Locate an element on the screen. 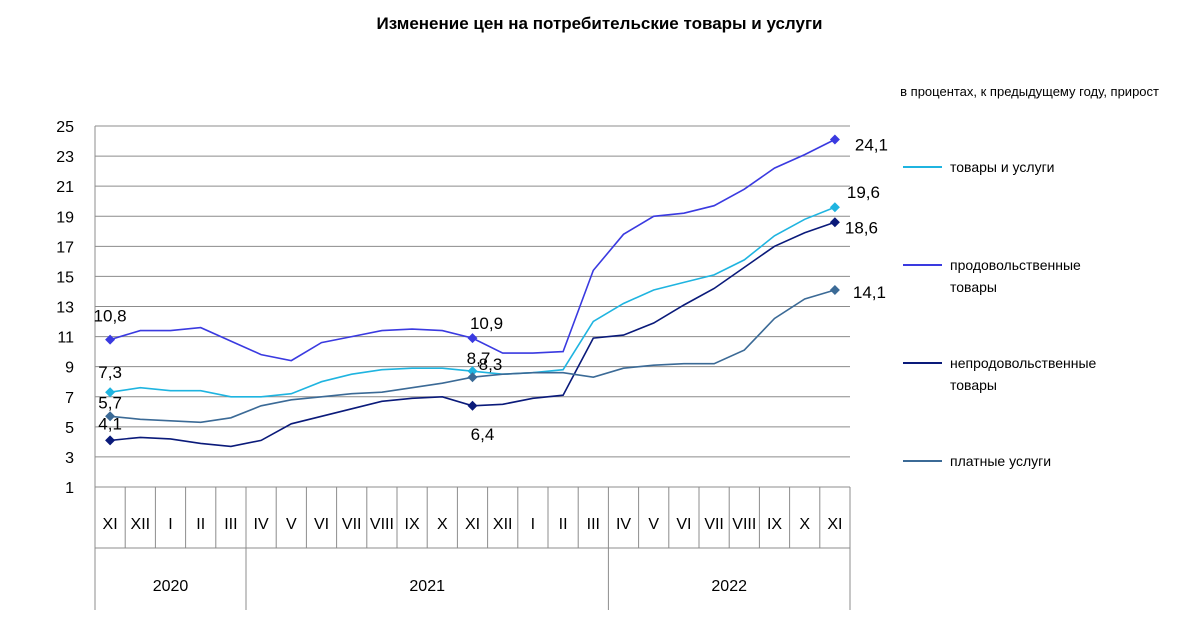 This screenshot has height=629, width=1199. data-label: 10,8 is located at coordinates (110, 316).